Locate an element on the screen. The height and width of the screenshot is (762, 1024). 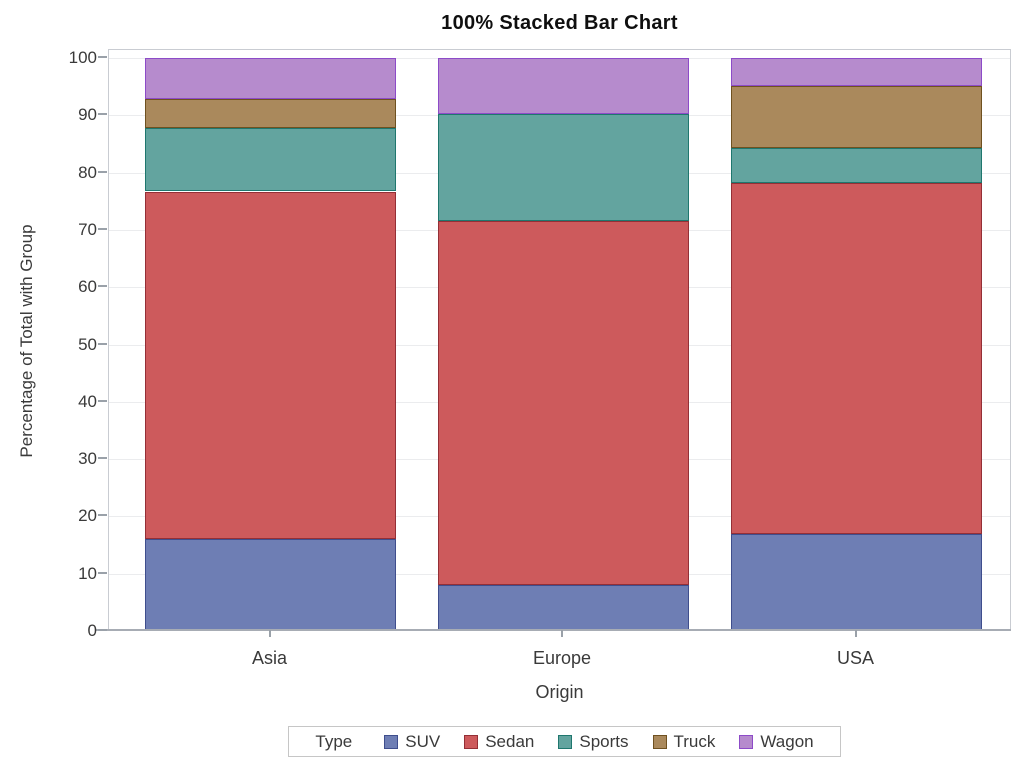
legend-item-wagon: Wagon is located at coordinates (776, 741).